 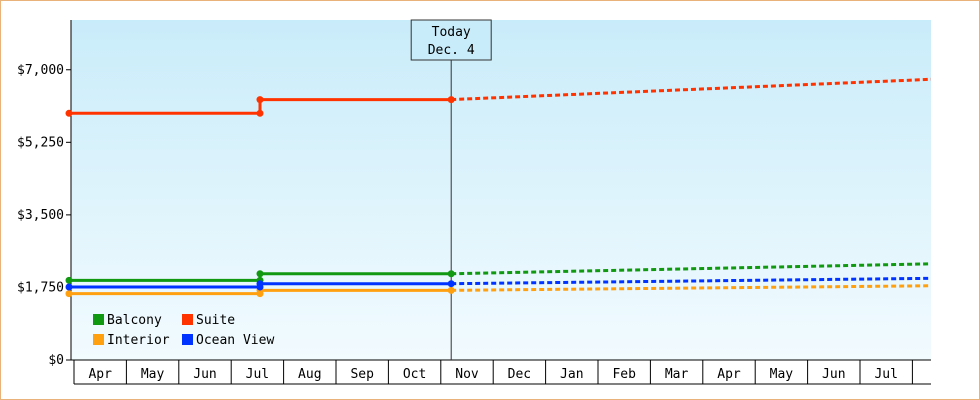 What do you see at coordinates (260, 106) in the screenshot?
I see `series-line-suite` at bounding box center [260, 106].